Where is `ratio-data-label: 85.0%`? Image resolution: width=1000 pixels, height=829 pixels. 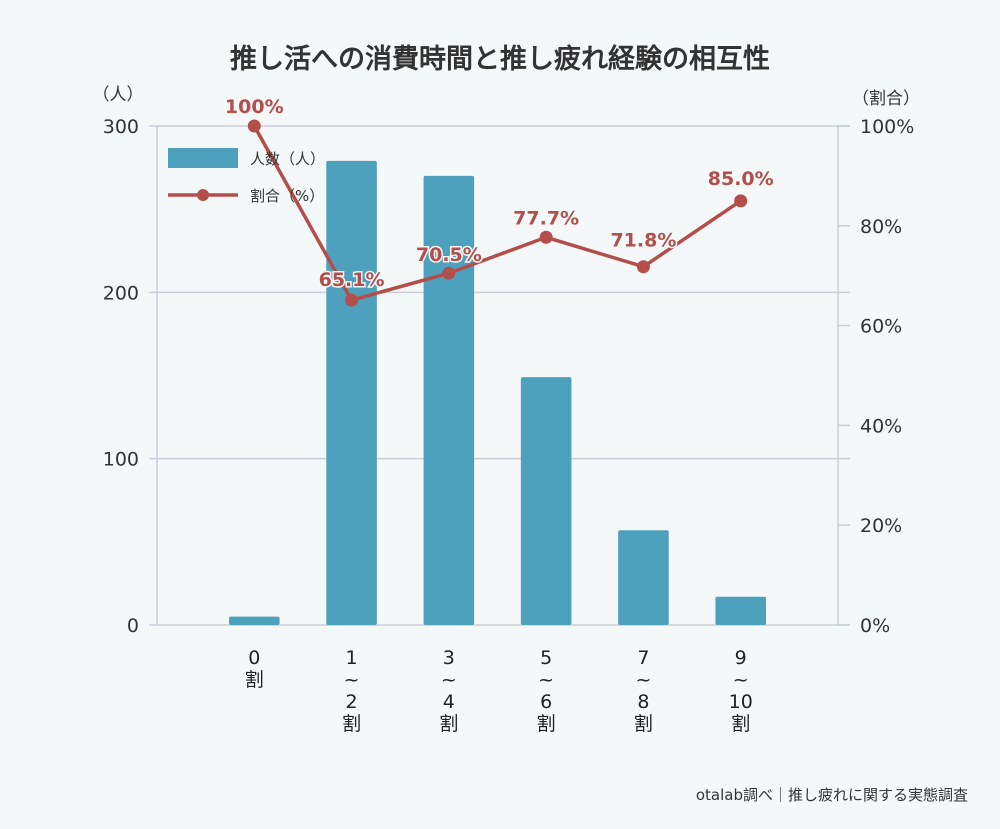
ratio-data-label: 85.0% is located at coordinates (741, 179).